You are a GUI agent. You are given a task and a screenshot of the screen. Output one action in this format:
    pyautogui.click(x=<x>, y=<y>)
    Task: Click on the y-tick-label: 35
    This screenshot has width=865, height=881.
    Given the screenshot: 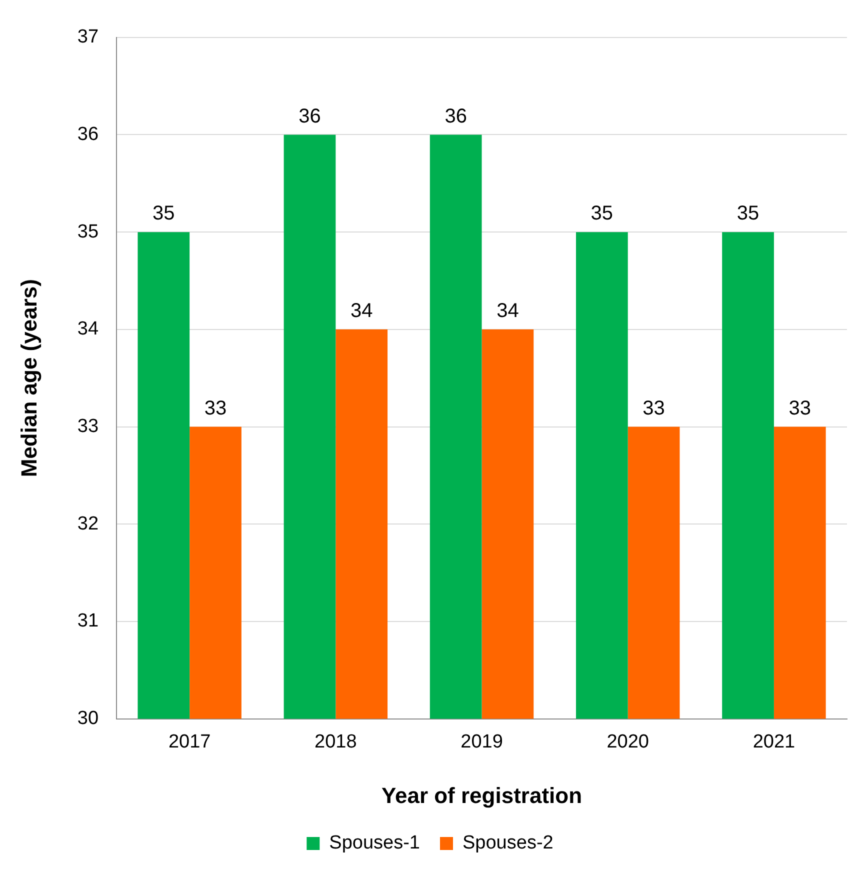 What is the action you would take?
    pyautogui.click(x=88, y=231)
    